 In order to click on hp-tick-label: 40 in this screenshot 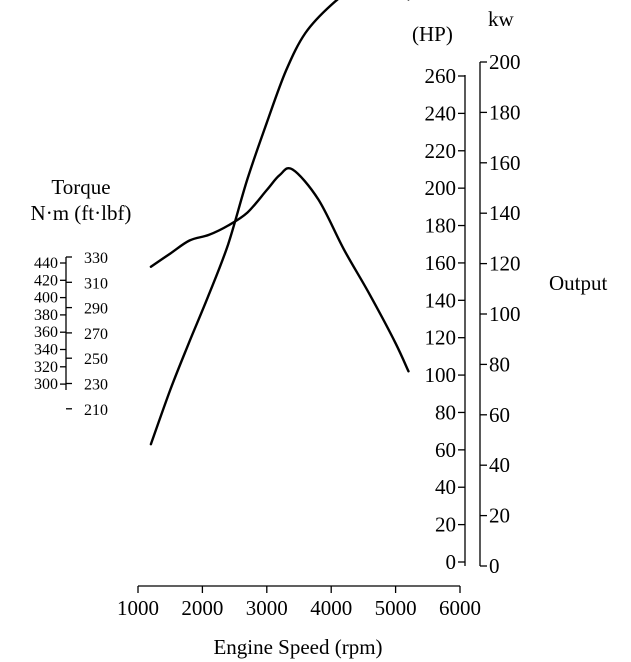, I will do `click(445, 487)`.